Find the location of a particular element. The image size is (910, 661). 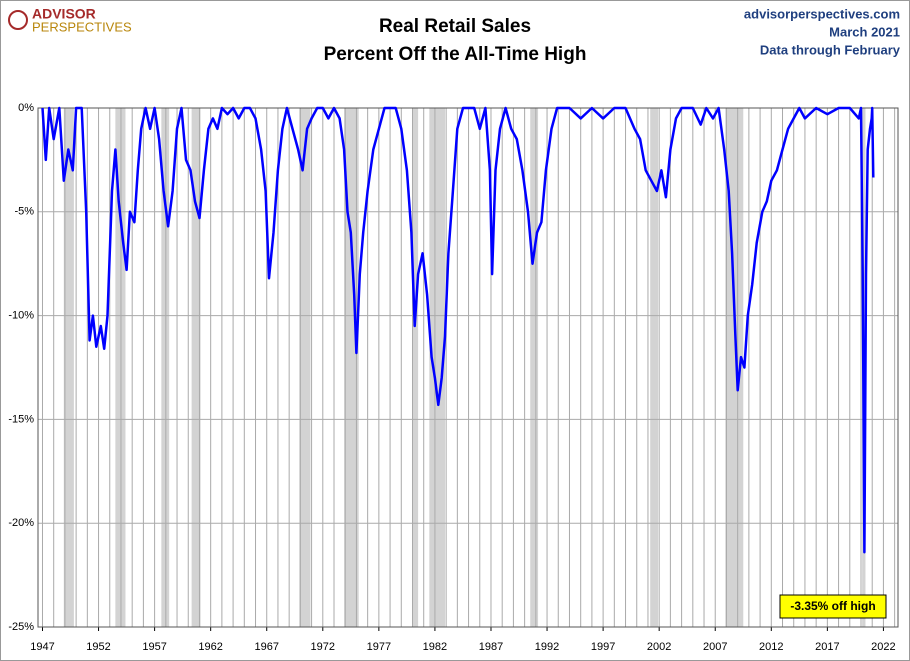

annotation: -3.35% off high is located at coordinates (832, 606).